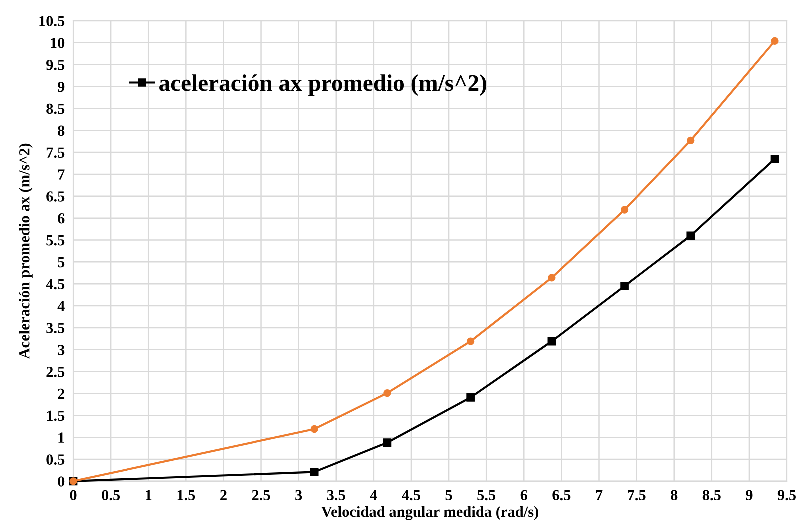  What do you see at coordinates (61, 481) in the screenshot?
I see `y-tick-label: 0` at bounding box center [61, 481].